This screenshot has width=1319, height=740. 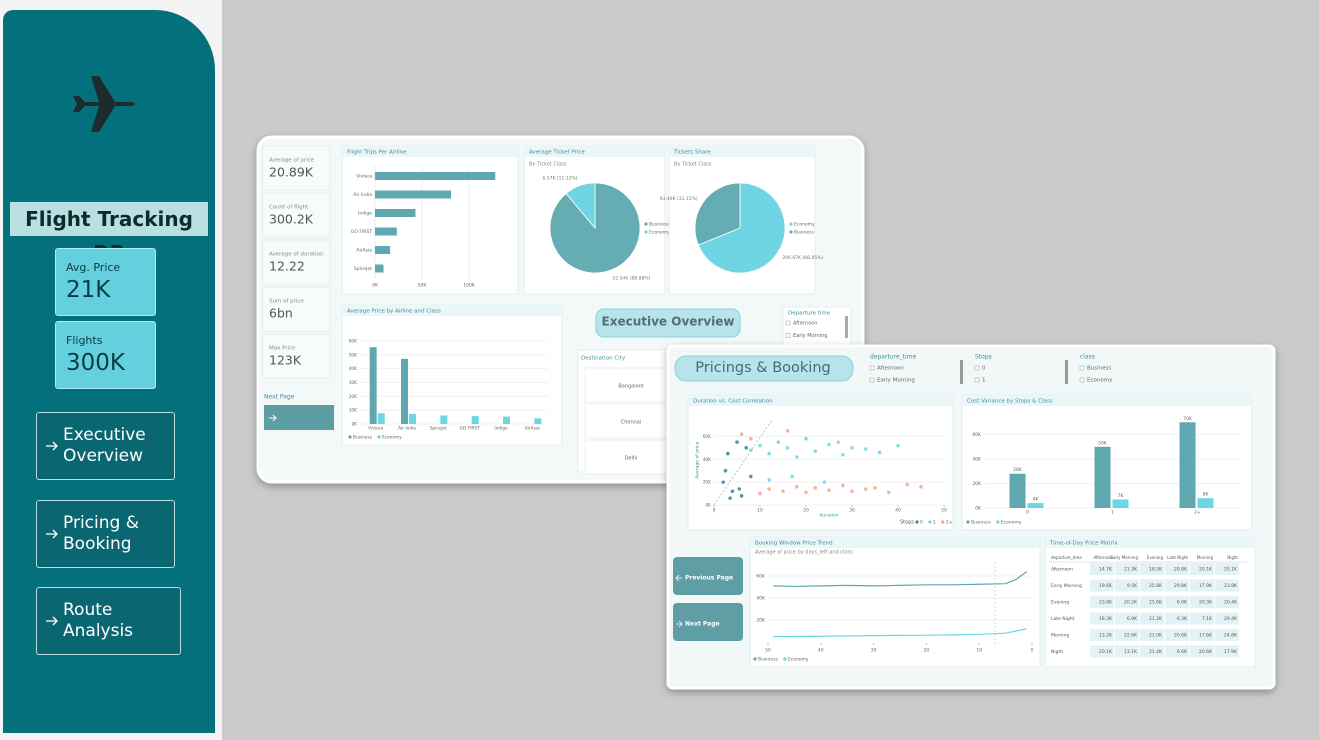 I want to click on y-tick-label: 10K, so click(x=353, y=411).